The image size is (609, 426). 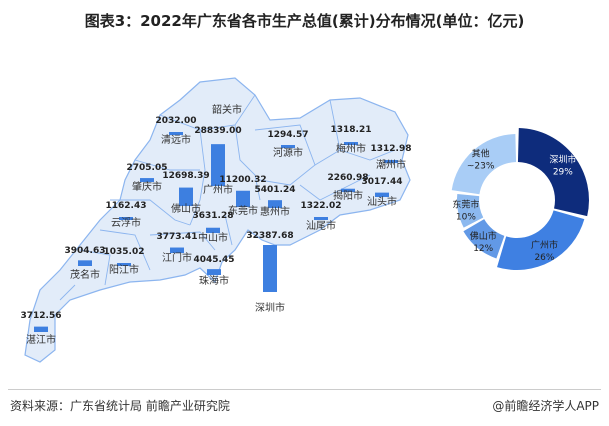 I want to click on city-label: 茂名市, so click(x=85, y=274).